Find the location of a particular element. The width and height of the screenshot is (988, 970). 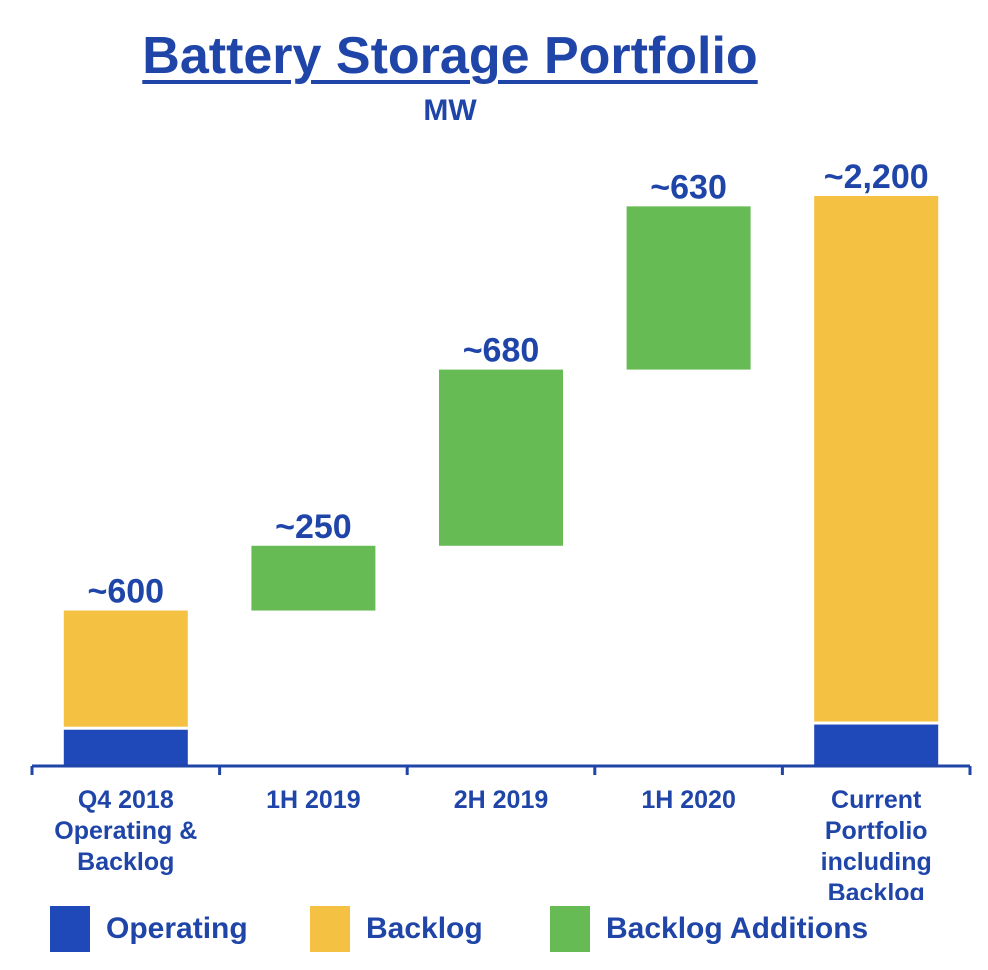

data-label-1: ~250 is located at coordinates (313, 527).